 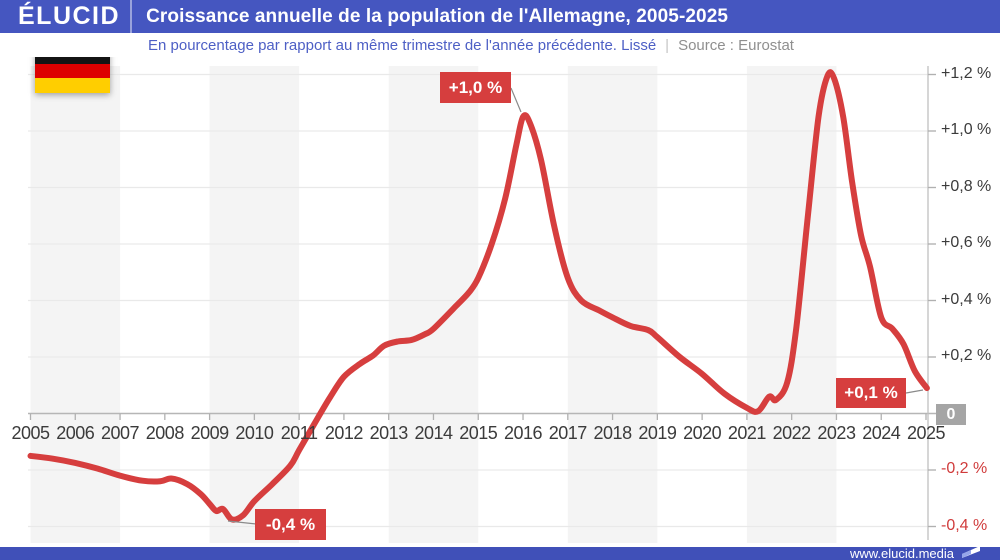 What do you see at coordinates (966, 186) in the screenshot?
I see `y-axis-label: +0,8 %` at bounding box center [966, 186].